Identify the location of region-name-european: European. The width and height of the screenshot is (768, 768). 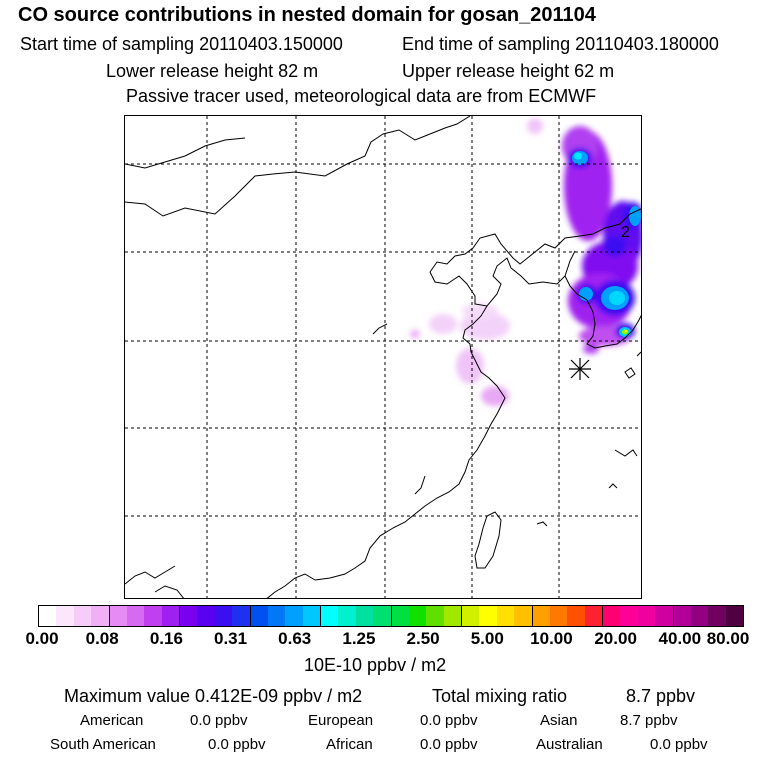
(341, 720).